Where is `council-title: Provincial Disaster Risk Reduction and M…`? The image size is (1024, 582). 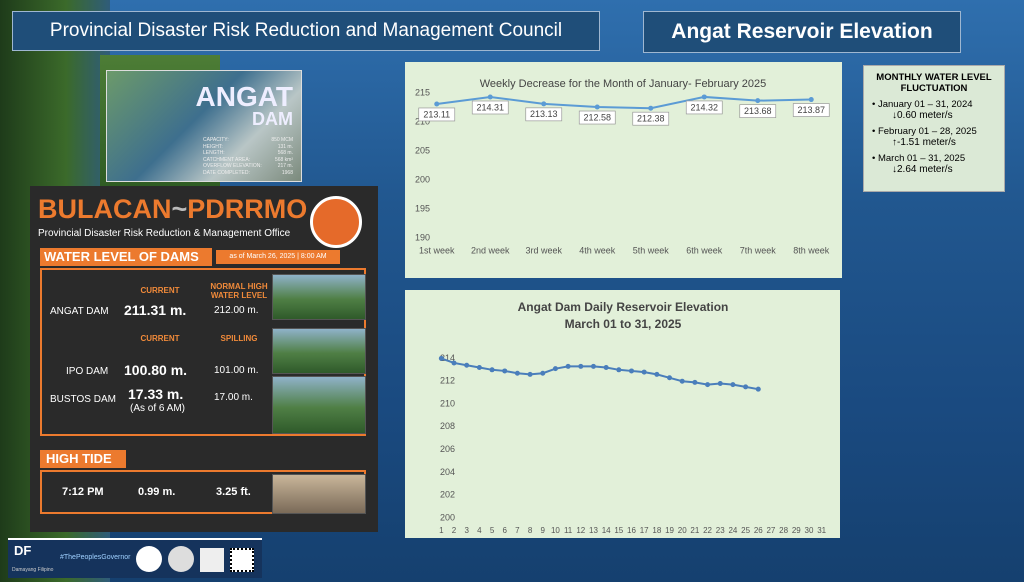
council-title: Provincial Disaster Risk Reduction and M… is located at coordinates (306, 30).